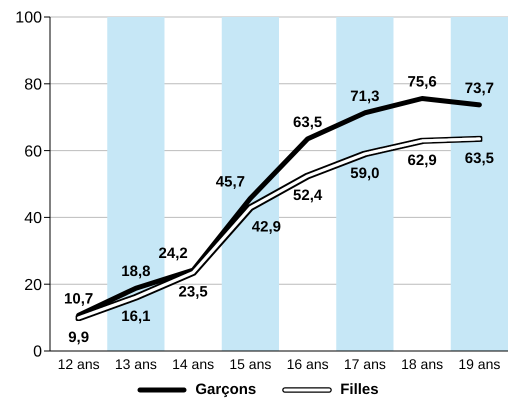 This screenshot has width=510, height=401. What do you see at coordinates (479, 88) in the screenshot?
I see `data-label: 73,7` at bounding box center [479, 88].